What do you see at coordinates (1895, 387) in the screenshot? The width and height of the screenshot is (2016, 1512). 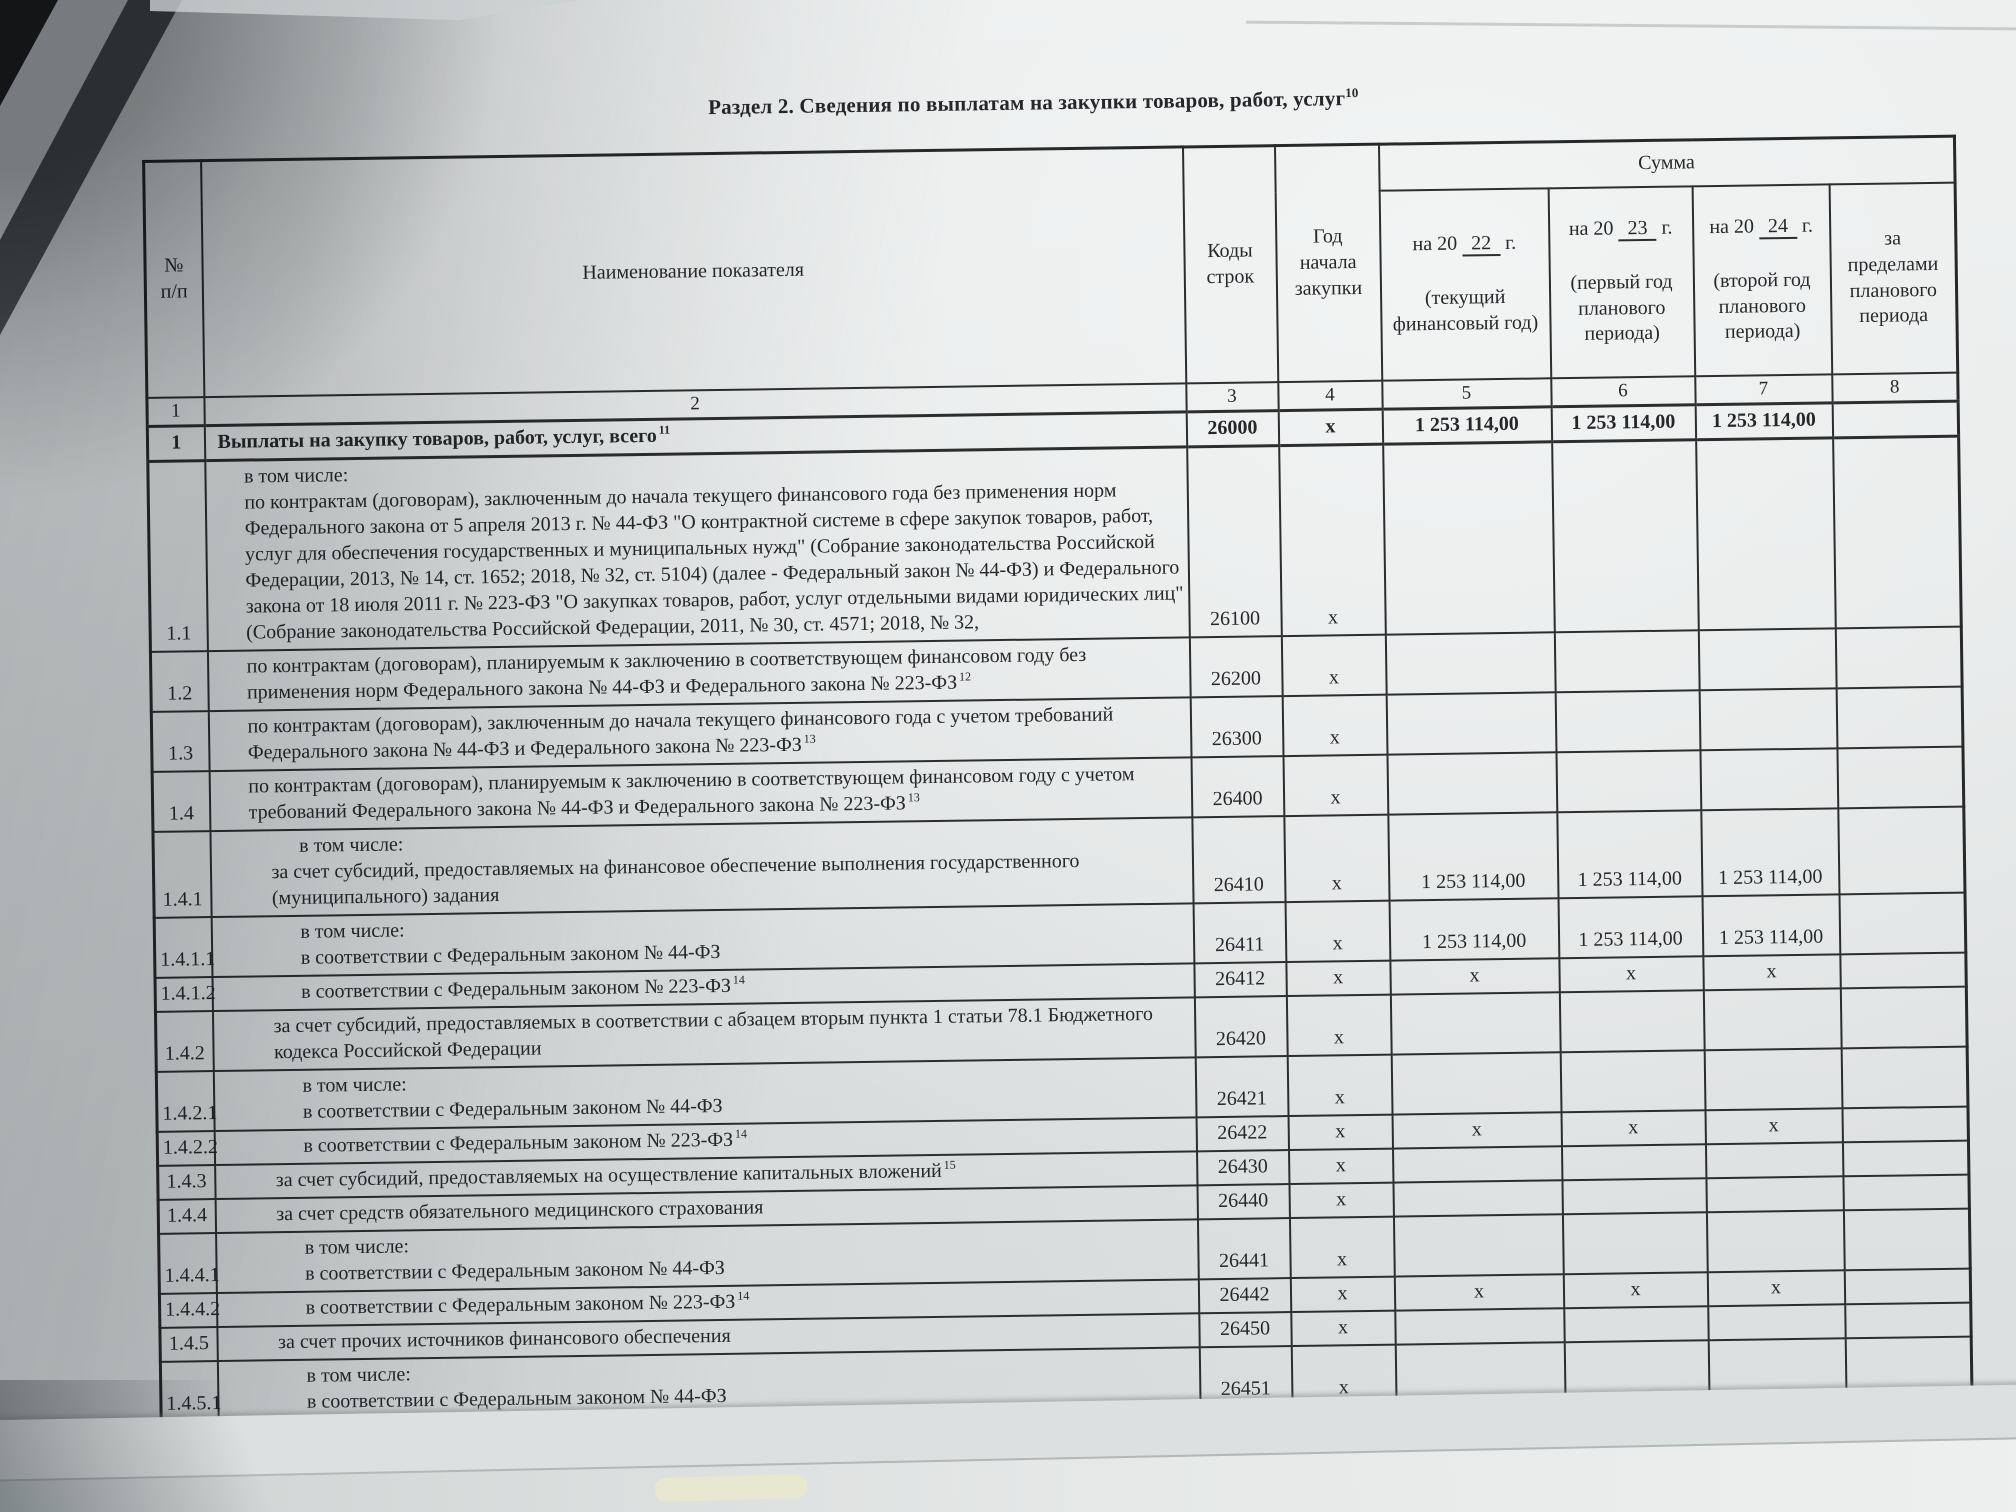 I see `column-index-8: 8` at bounding box center [1895, 387].